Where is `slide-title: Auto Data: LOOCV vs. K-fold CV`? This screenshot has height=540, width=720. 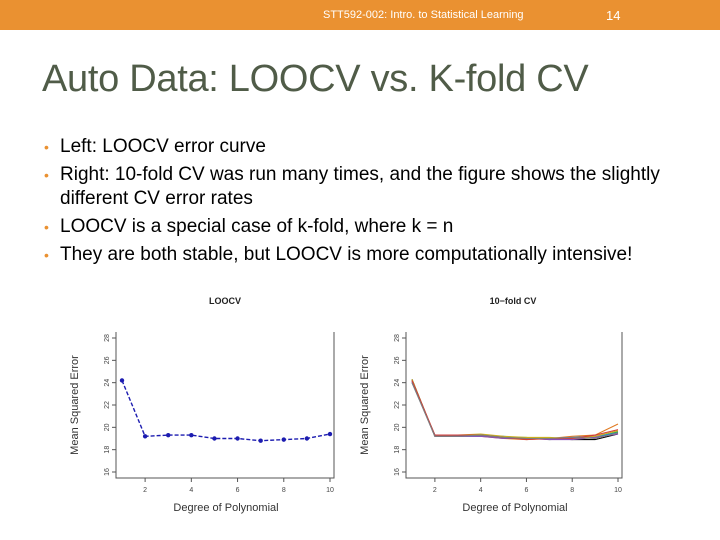
slide-title: Auto Data: LOOCV vs. K-fold CV is located at coordinates (315, 79).